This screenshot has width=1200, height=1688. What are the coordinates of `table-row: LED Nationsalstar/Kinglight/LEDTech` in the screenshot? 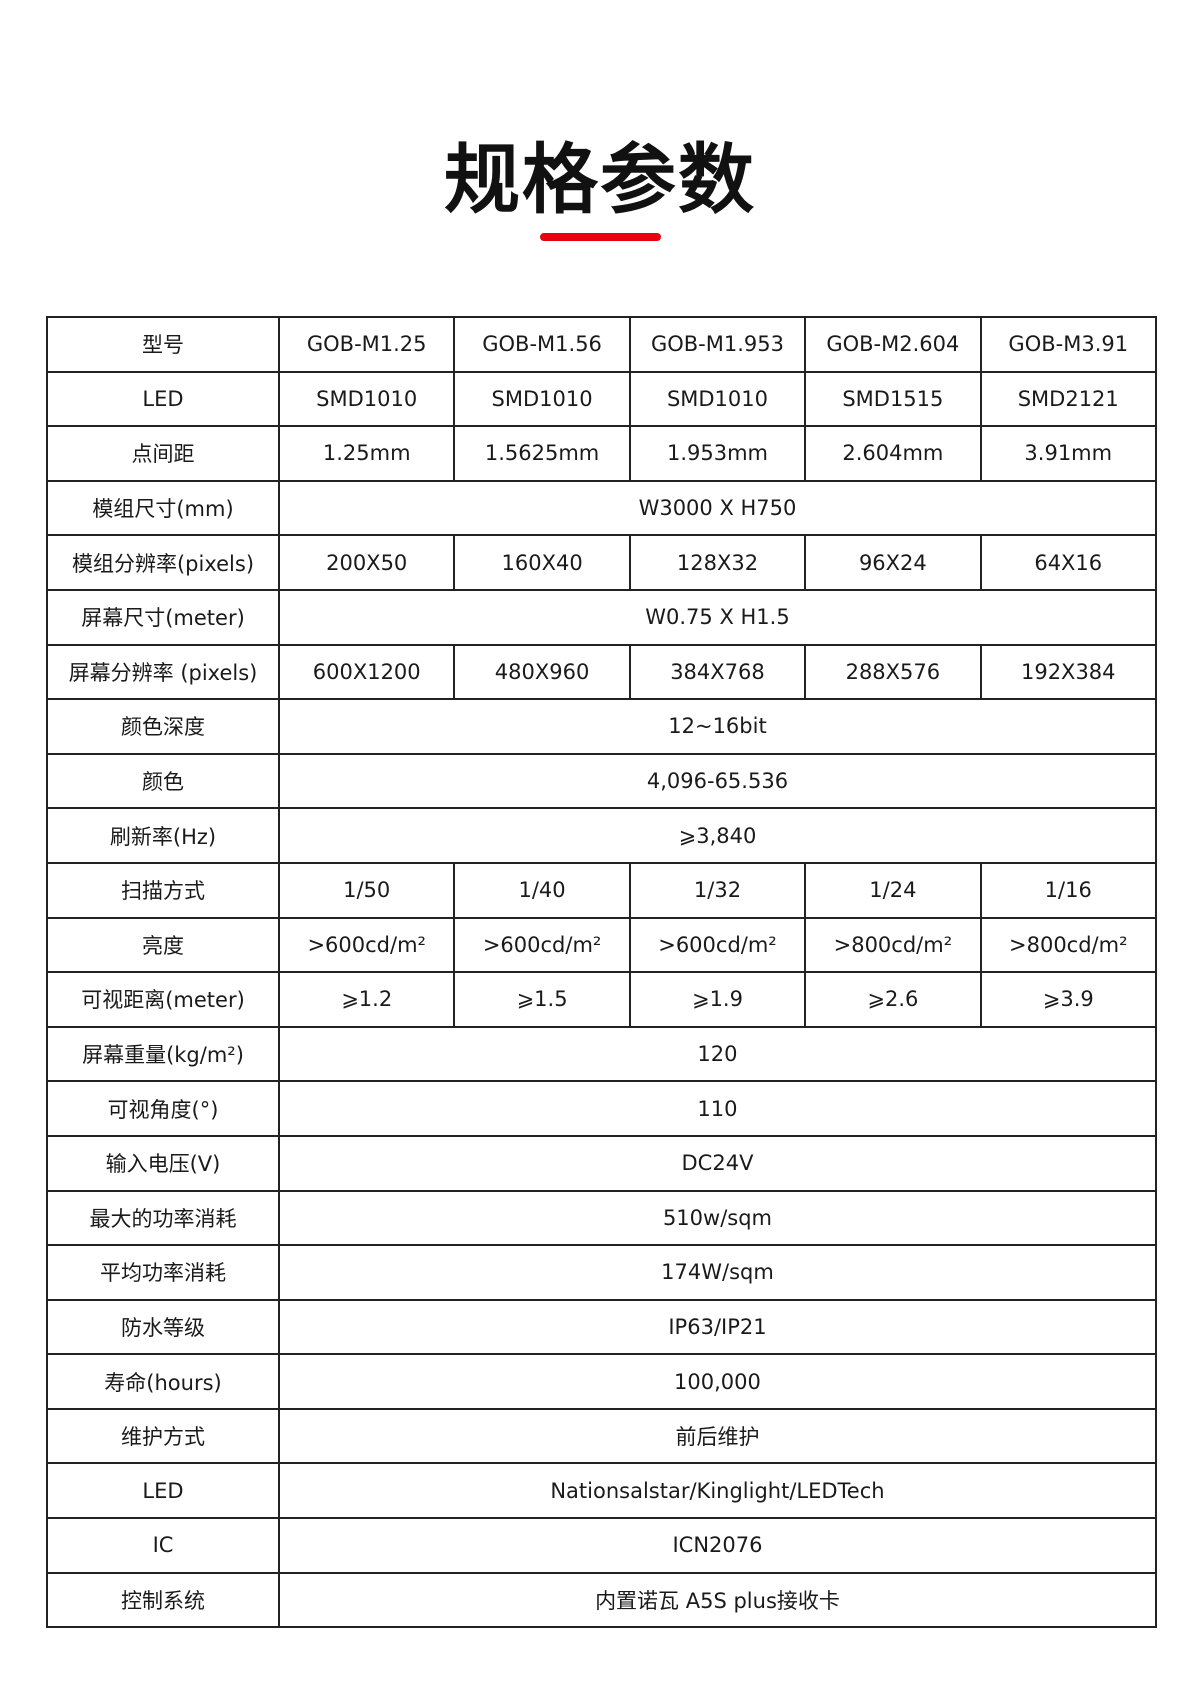 It's located at (601, 1491).